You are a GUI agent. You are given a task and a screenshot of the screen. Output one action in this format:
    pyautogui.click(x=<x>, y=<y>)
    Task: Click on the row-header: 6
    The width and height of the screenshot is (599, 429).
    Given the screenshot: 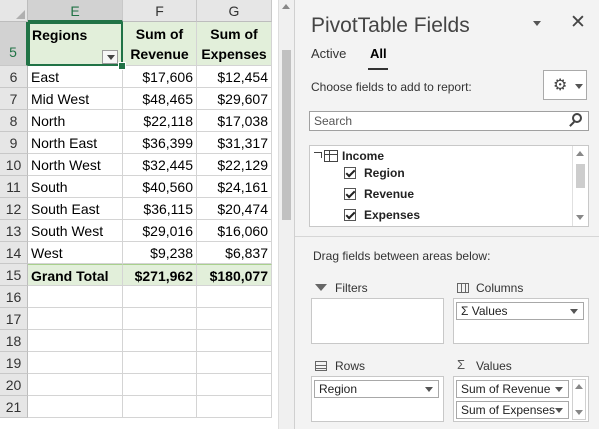 What is the action you would take?
    pyautogui.click(x=14, y=77)
    